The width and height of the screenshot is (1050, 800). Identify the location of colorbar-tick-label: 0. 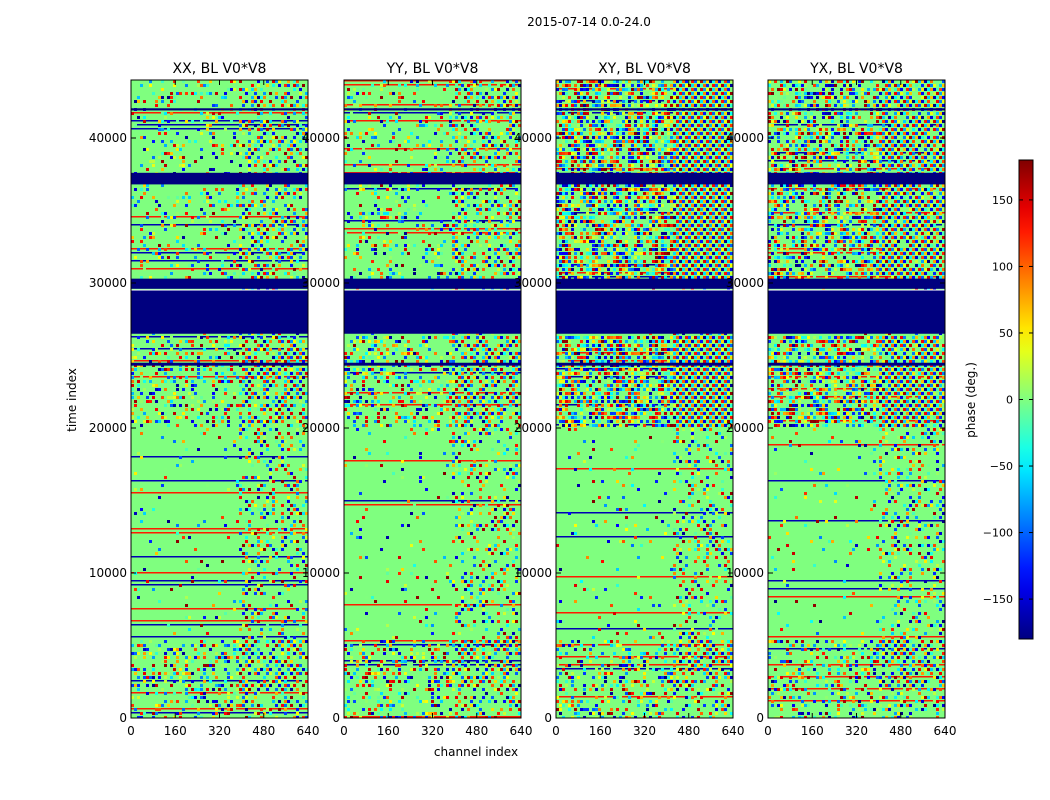
(1009, 400).